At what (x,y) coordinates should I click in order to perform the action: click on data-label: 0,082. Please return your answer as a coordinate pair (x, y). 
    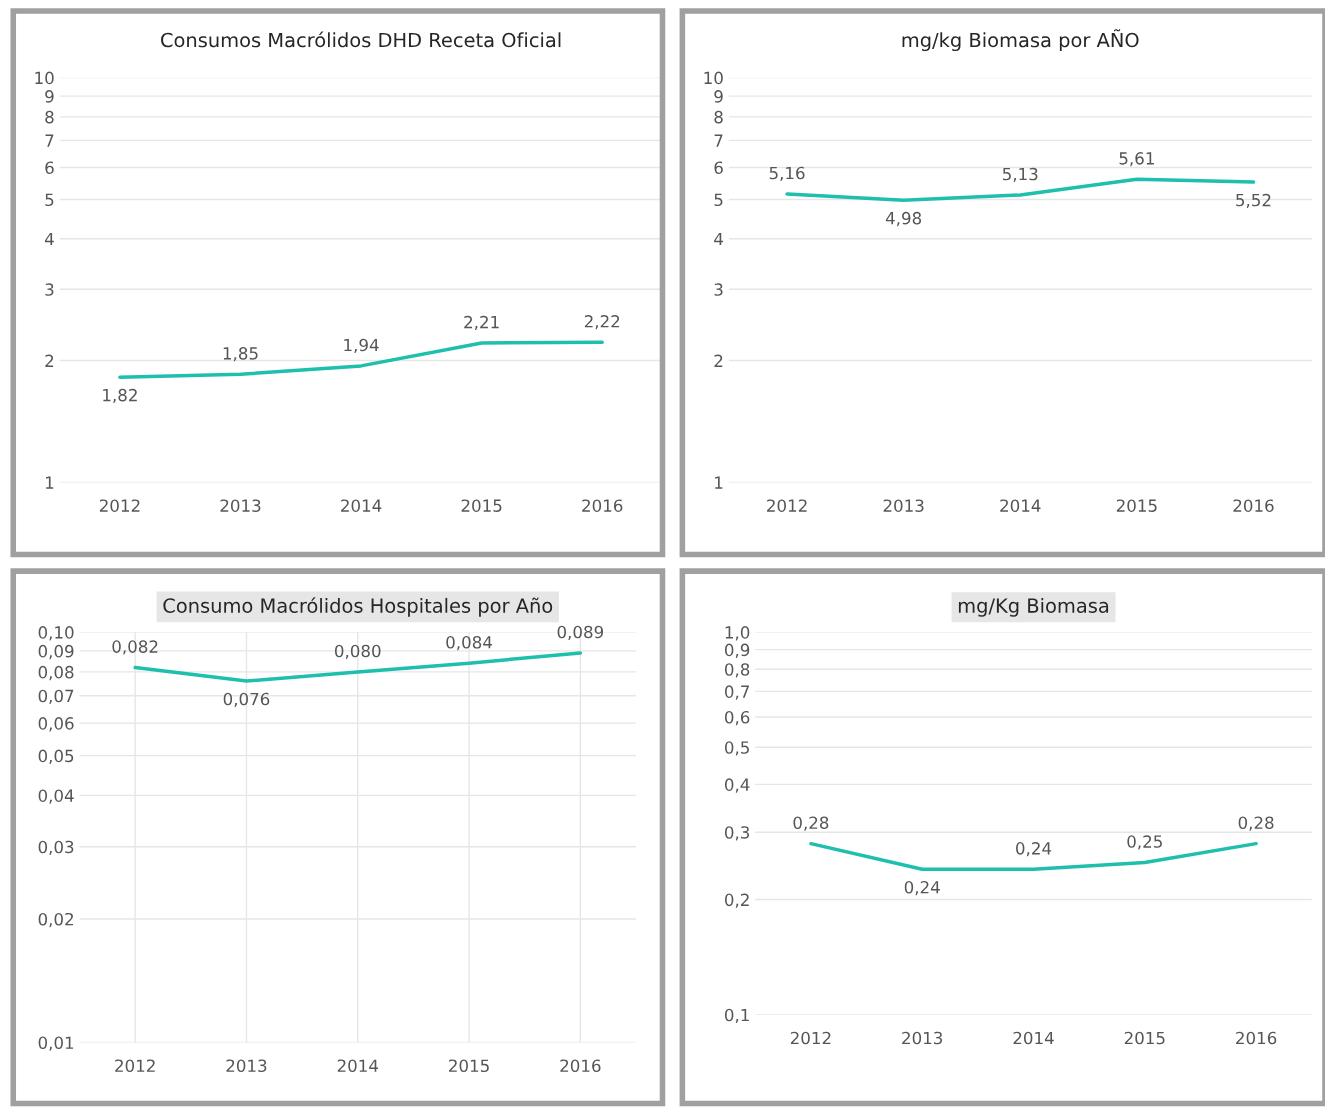
    Looking at the image, I should click on (135, 647).